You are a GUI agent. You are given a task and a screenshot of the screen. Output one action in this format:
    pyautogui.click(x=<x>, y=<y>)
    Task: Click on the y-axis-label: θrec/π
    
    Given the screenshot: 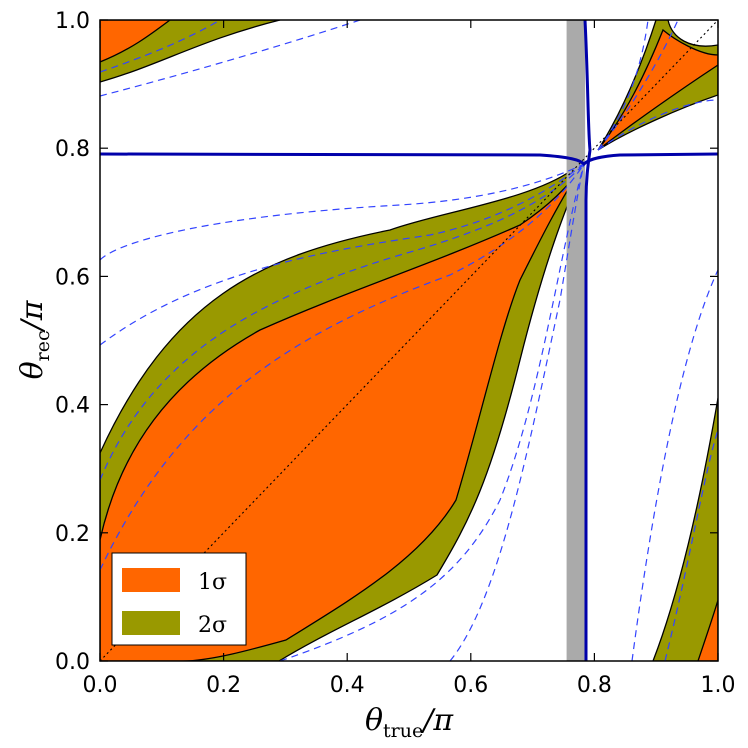 What is the action you would take?
    pyautogui.click(x=34, y=339)
    